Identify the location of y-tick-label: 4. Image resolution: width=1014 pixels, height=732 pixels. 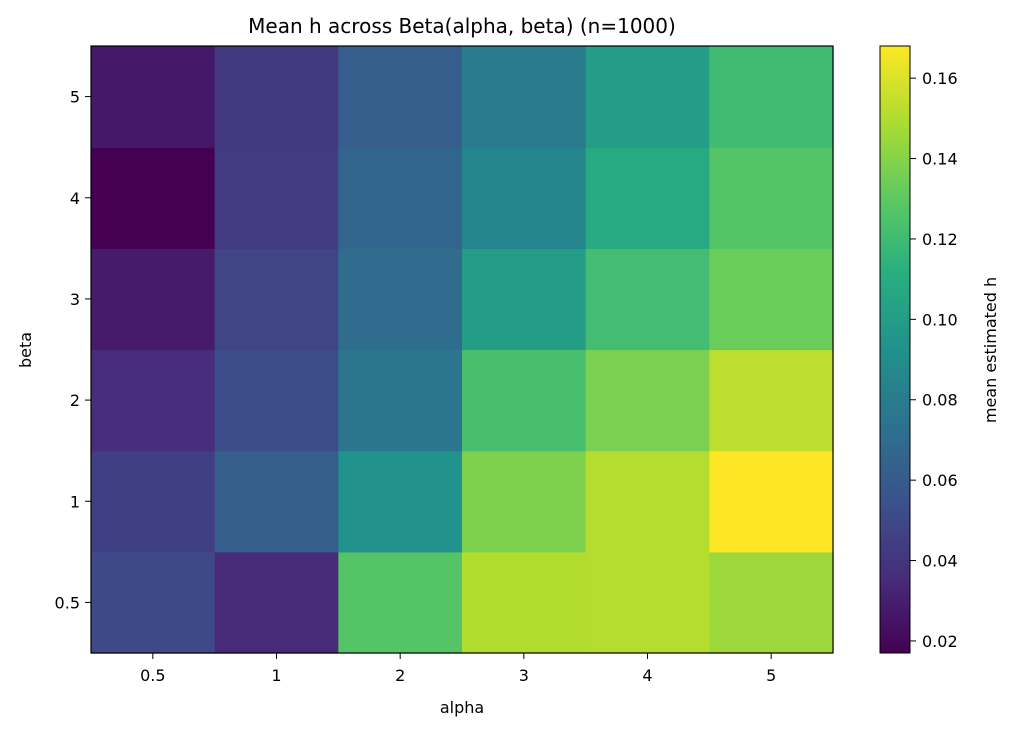
(75, 198).